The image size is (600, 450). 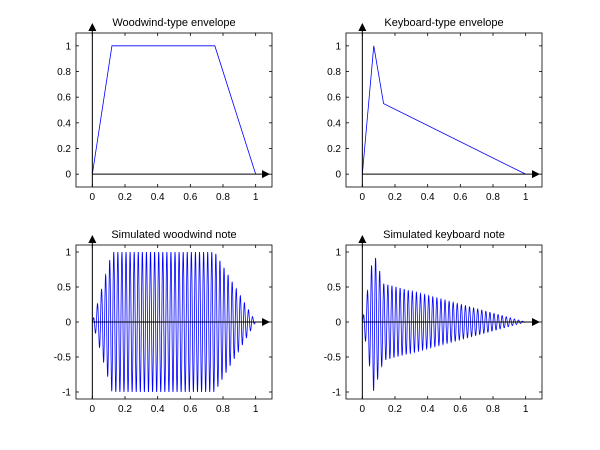 I want to click on chart-title: Keyboard-type envelope, so click(x=443, y=23).